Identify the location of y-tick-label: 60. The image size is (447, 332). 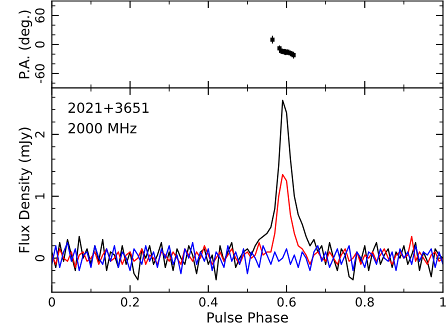
(40, 15).